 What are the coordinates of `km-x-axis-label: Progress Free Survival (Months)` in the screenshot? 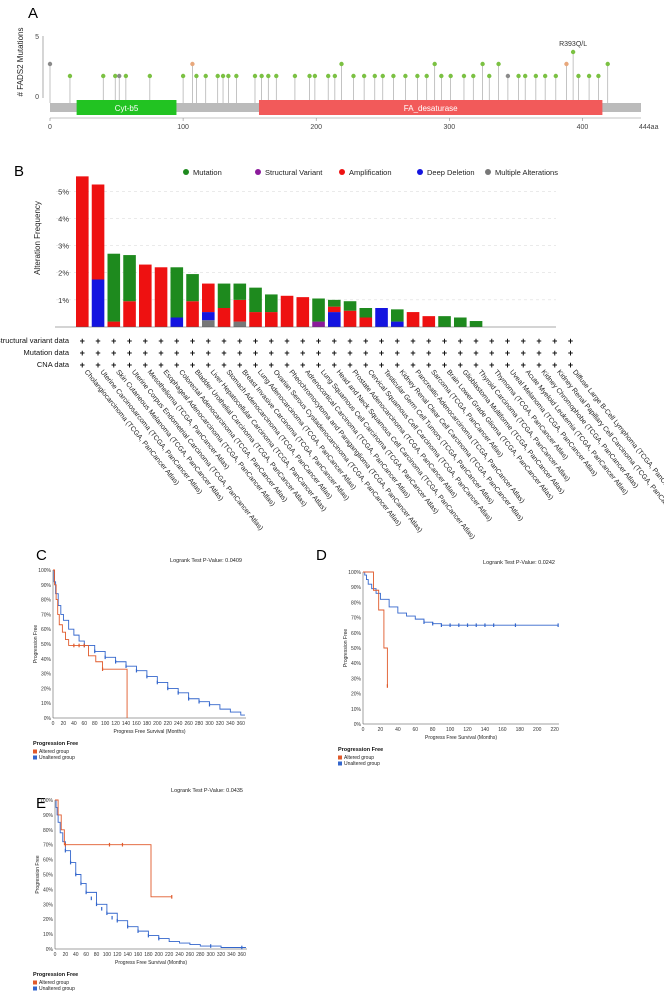 It's located at (461, 738).